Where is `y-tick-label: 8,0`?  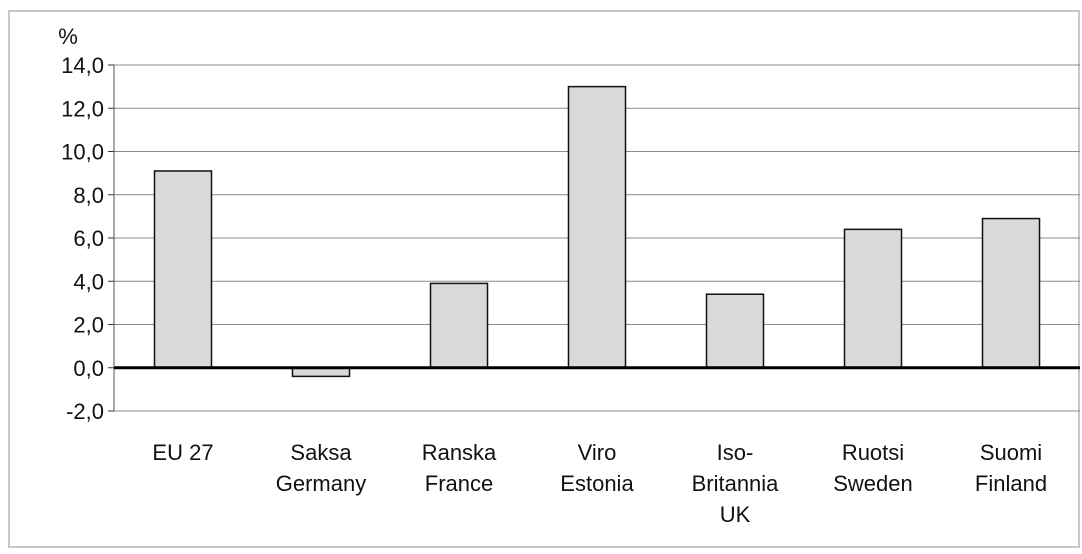 y-tick-label: 8,0 is located at coordinates (88, 195).